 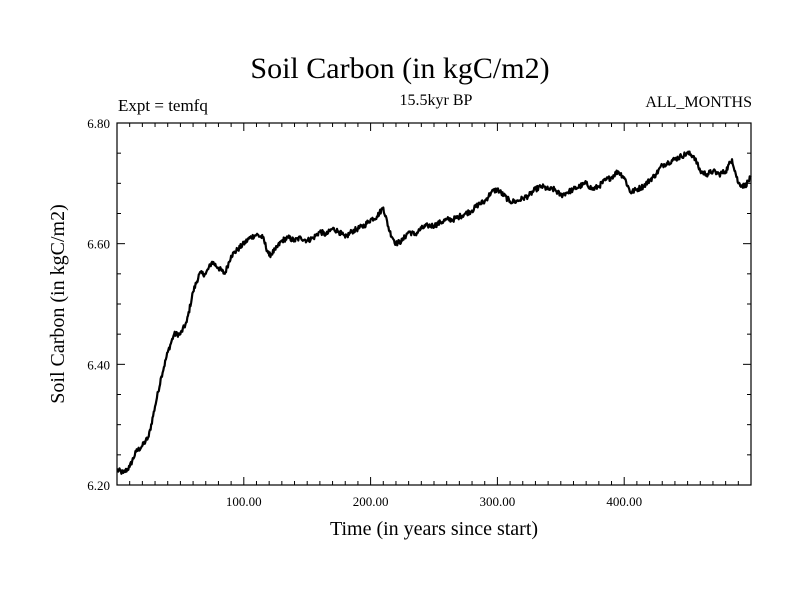 I want to click on chart-title: Soil Carbon (in kgC/m2), so click(x=400, y=68).